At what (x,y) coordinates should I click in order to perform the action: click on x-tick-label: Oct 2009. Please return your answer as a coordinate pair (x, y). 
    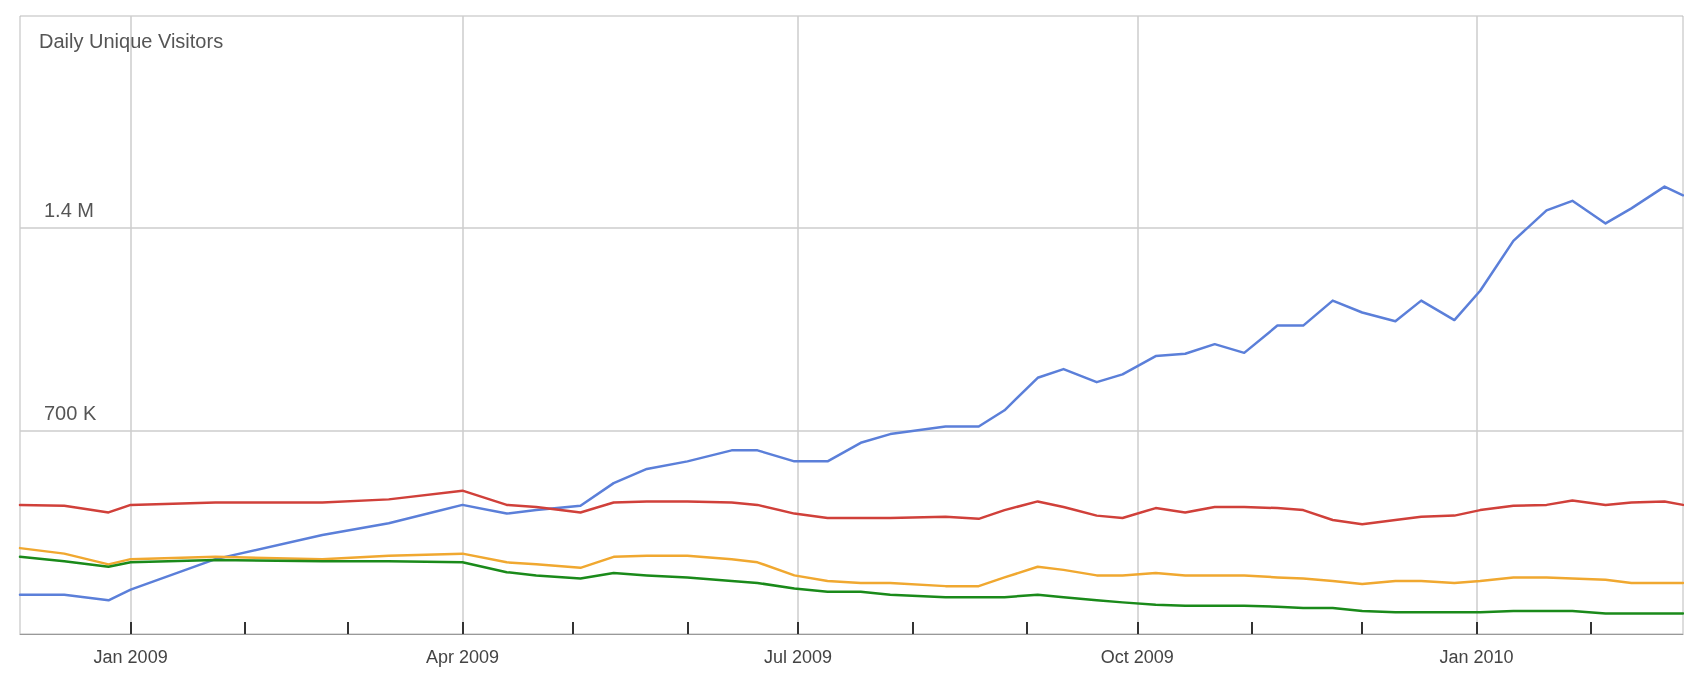
    Looking at the image, I should click on (1137, 657).